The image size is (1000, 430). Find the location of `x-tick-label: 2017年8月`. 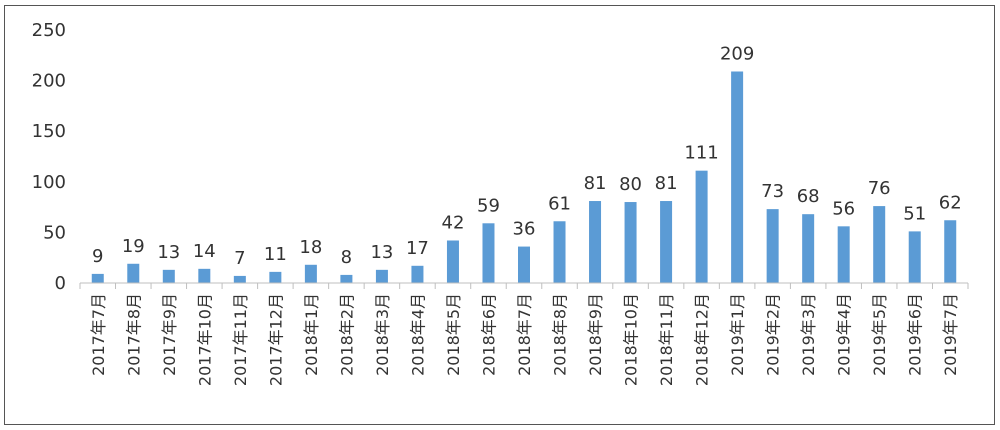

x-tick-label: 2017年8月 is located at coordinates (133, 334).